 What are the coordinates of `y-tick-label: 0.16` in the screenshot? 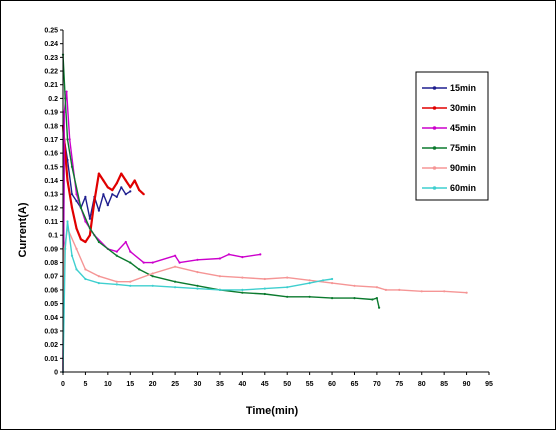 It's located at (51, 154).